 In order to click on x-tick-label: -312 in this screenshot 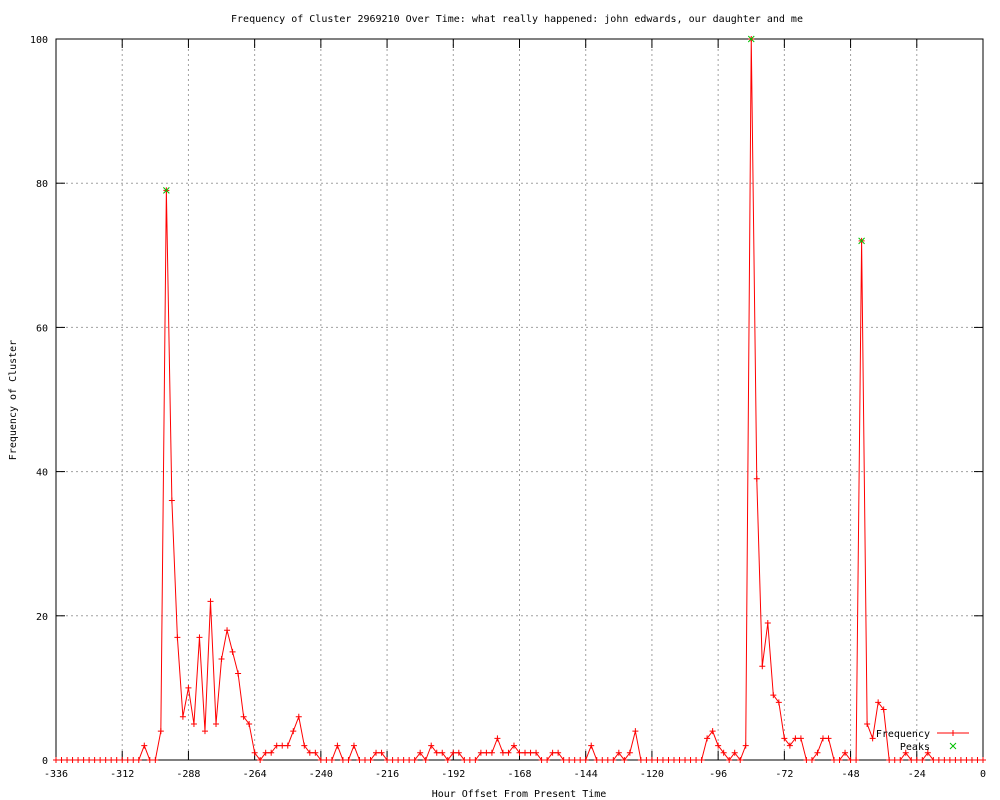, I will do `click(122, 774)`.